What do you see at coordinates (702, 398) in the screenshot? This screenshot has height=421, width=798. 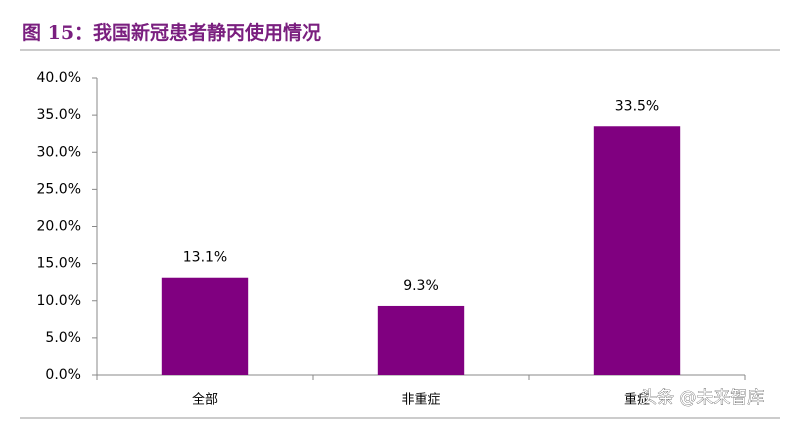 I see `watermark: 头条 @未来智库` at bounding box center [702, 398].